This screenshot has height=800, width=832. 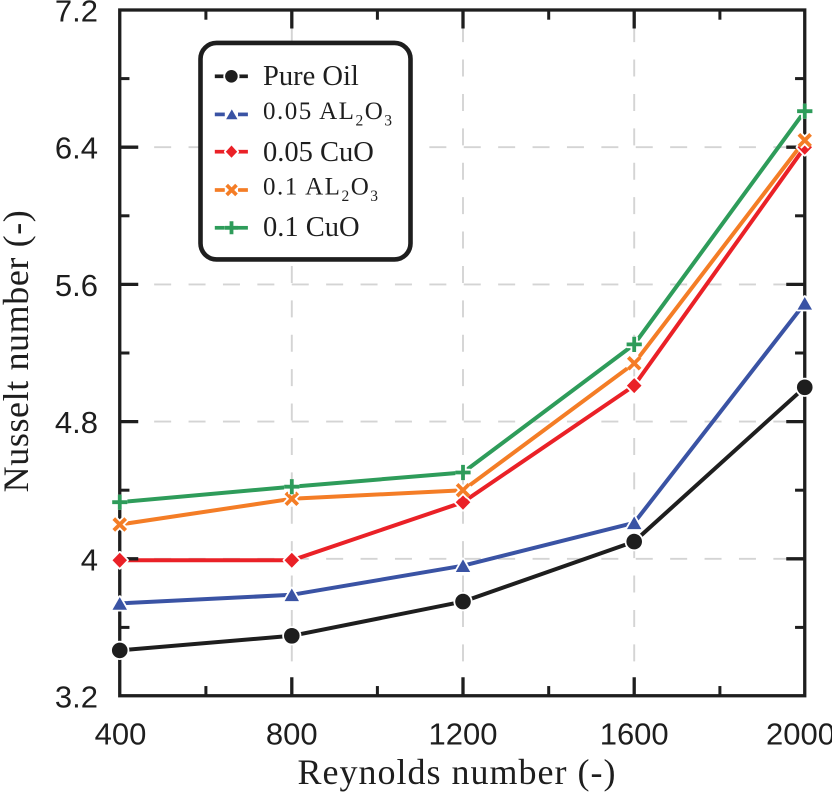 I want to click on svg-text: 6.4, so click(x=76, y=148).